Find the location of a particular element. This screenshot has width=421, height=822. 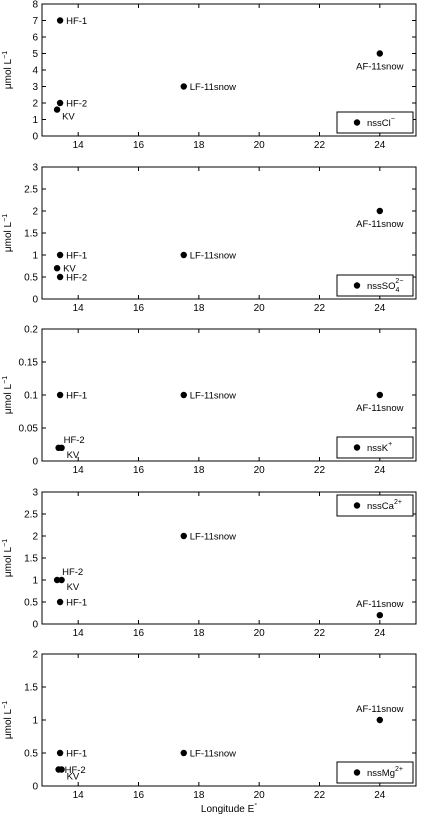

x-axis-label: Longitude E° is located at coordinates (229, 808).